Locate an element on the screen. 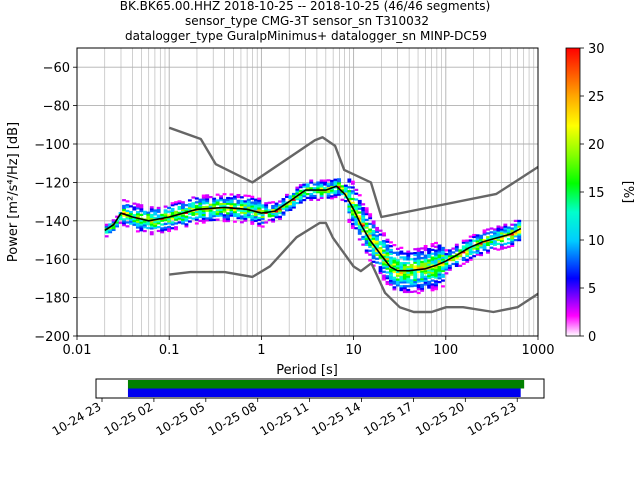 Image resolution: width=640 pixels, height=484 pixels. mean-line is located at coordinates (313, 228).